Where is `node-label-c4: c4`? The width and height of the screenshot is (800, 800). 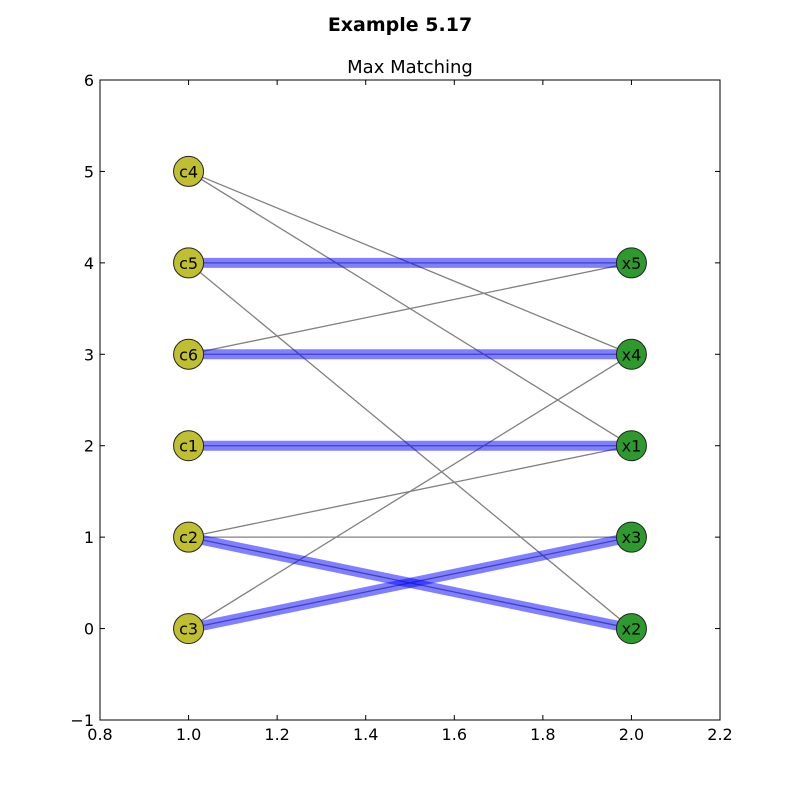 node-label-c4: c4 is located at coordinates (188, 171).